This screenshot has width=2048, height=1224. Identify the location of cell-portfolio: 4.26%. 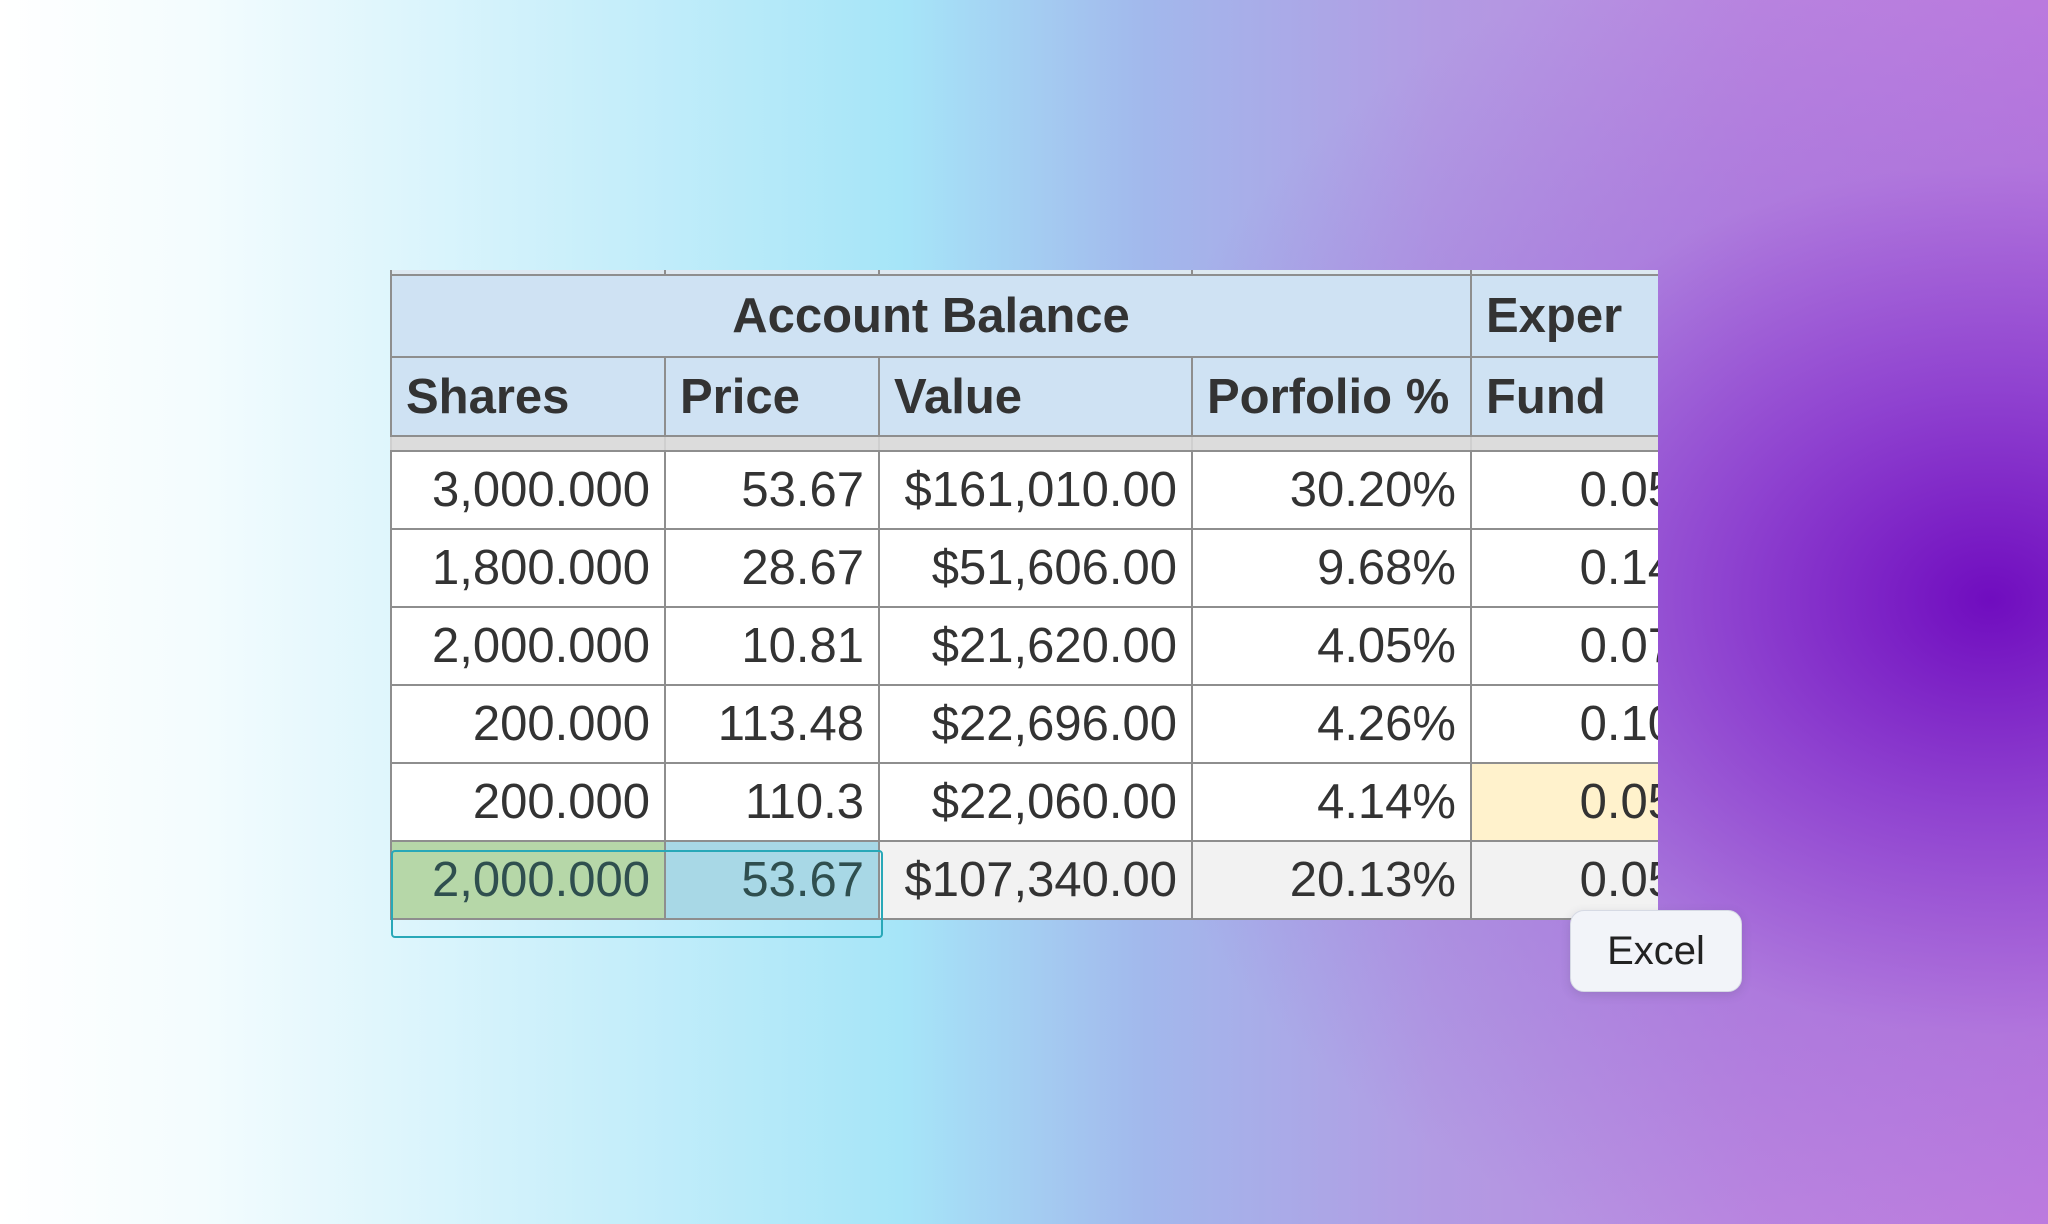
(1331, 724).